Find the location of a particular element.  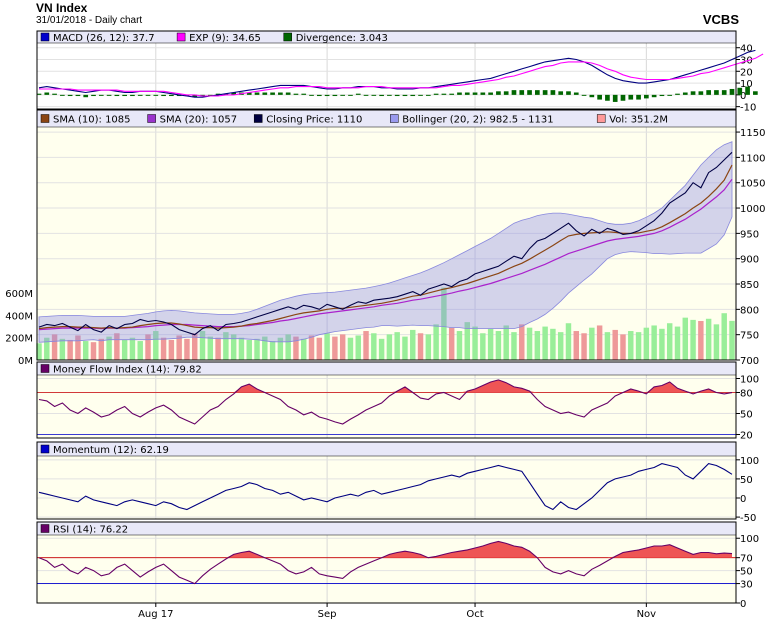

x-axis-label: Sep is located at coordinates (327, 614).